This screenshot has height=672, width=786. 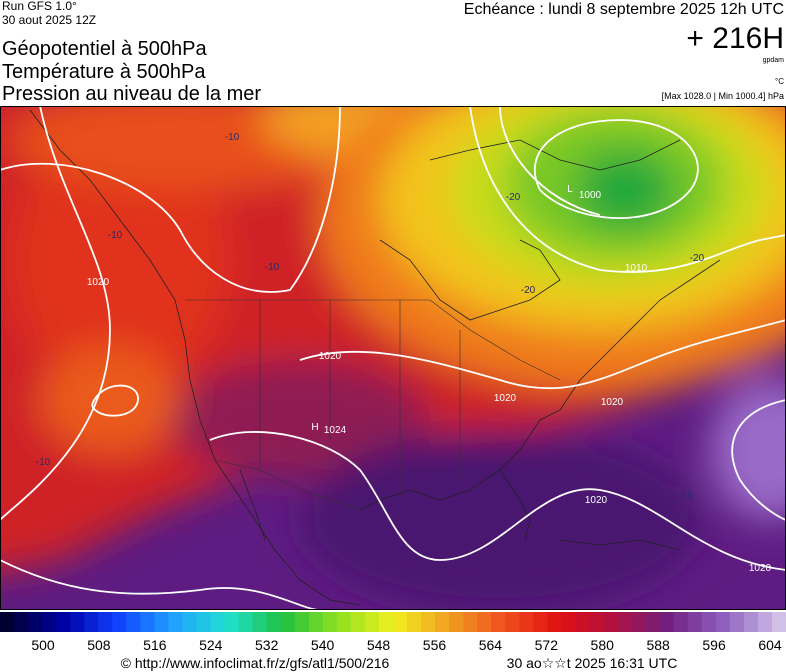 What do you see at coordinates (435, 645) in the screenshot?
I see `colorbar-tick-label: 556` at bounding box center [435, 645].